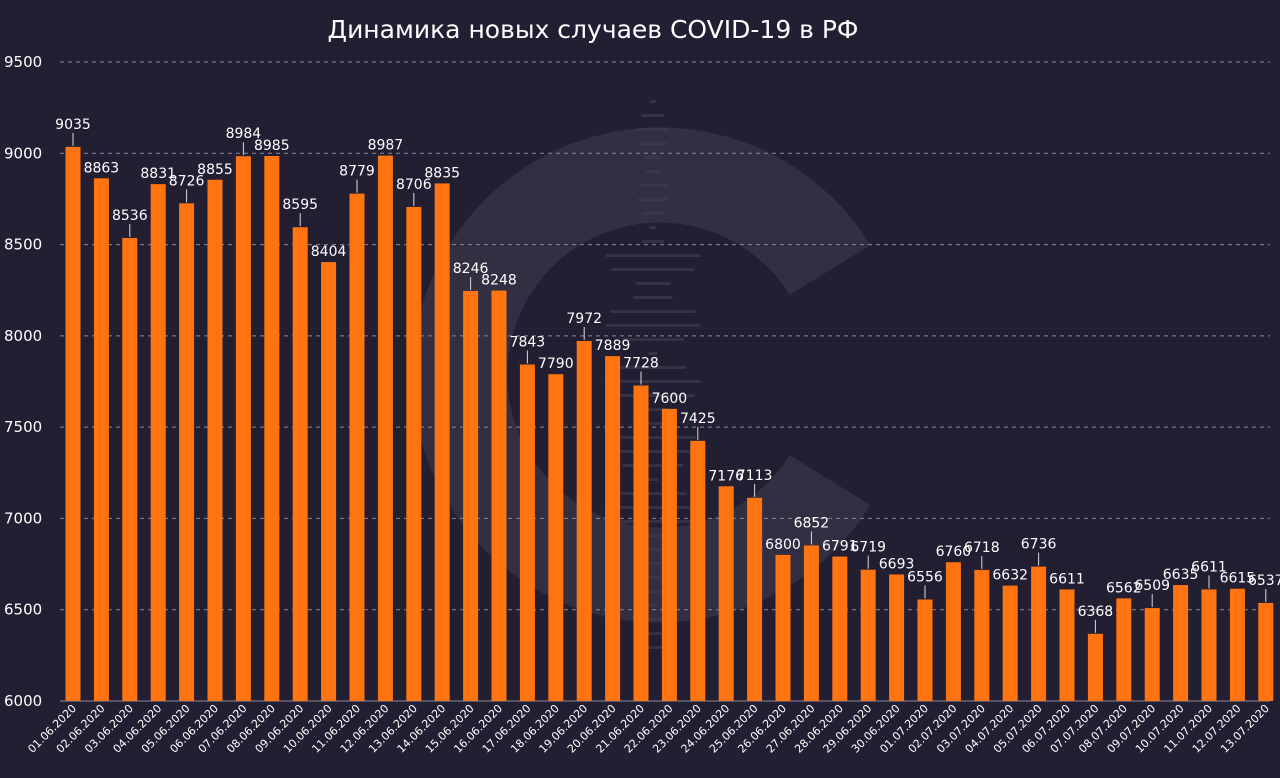 The height and width of the screenshot is (778, 1280). What do you see at coordinates (641, 364) in the screenshot?
I see `data-label: 7728` at bounding box center [641, 364].